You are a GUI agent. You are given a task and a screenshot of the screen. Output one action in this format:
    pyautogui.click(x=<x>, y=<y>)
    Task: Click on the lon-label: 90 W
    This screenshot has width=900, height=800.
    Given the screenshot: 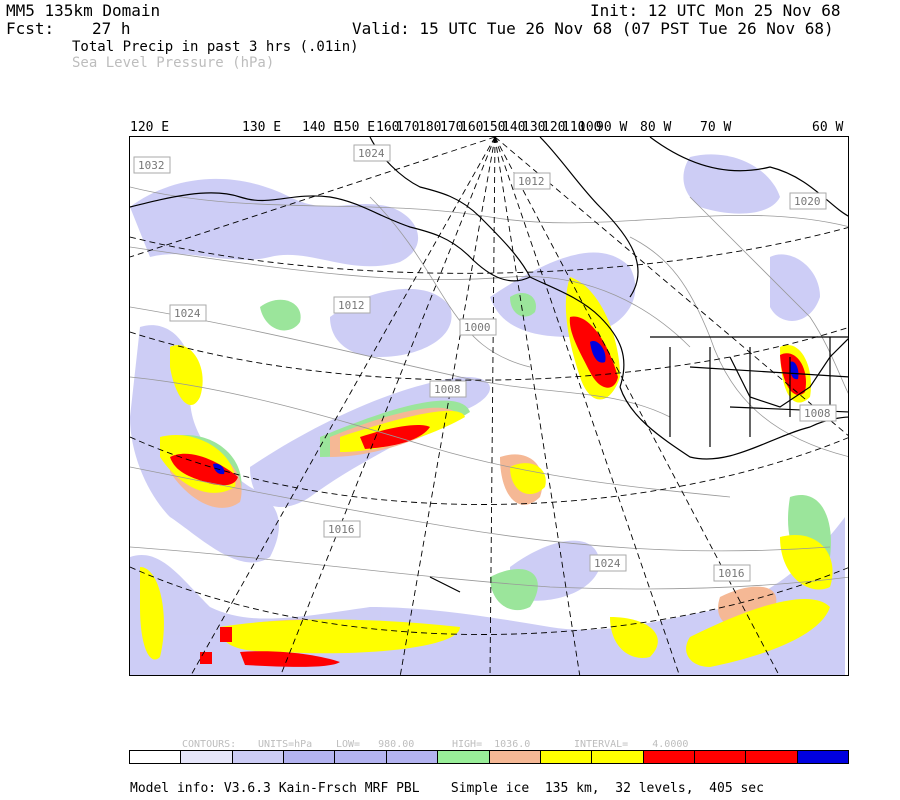 What is the action you would take?
    pyautogui.click(x=612, y=127)
    